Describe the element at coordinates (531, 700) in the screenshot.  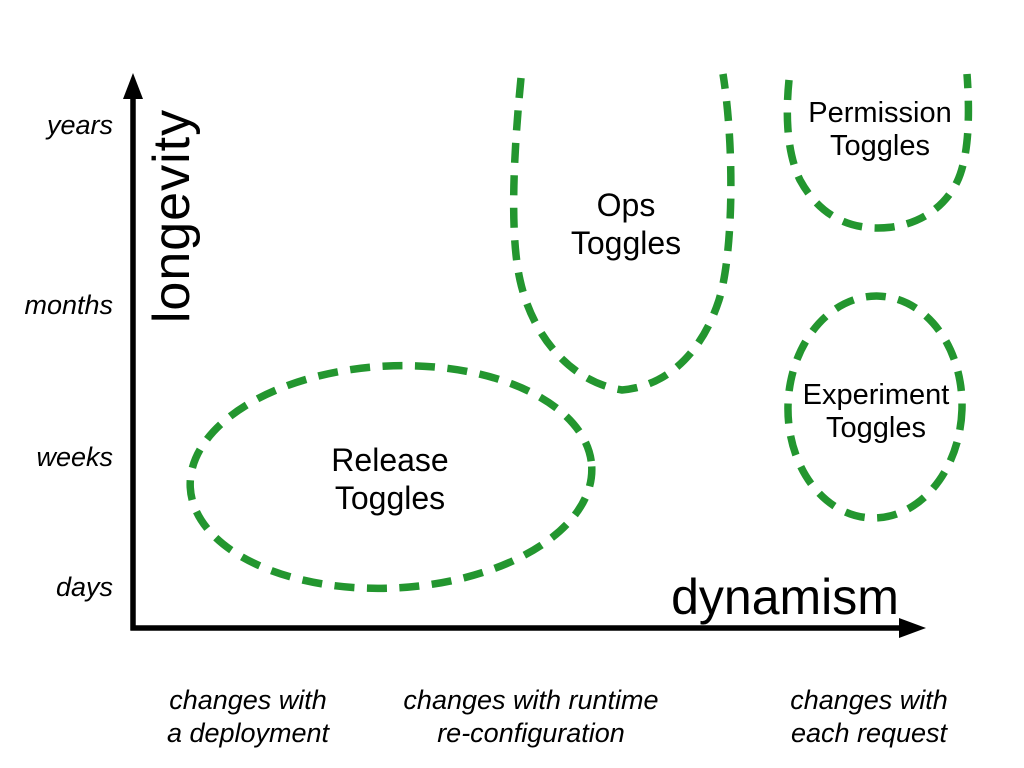
I see `x-annotation-runtime-line1: changes with runtime` at that location.